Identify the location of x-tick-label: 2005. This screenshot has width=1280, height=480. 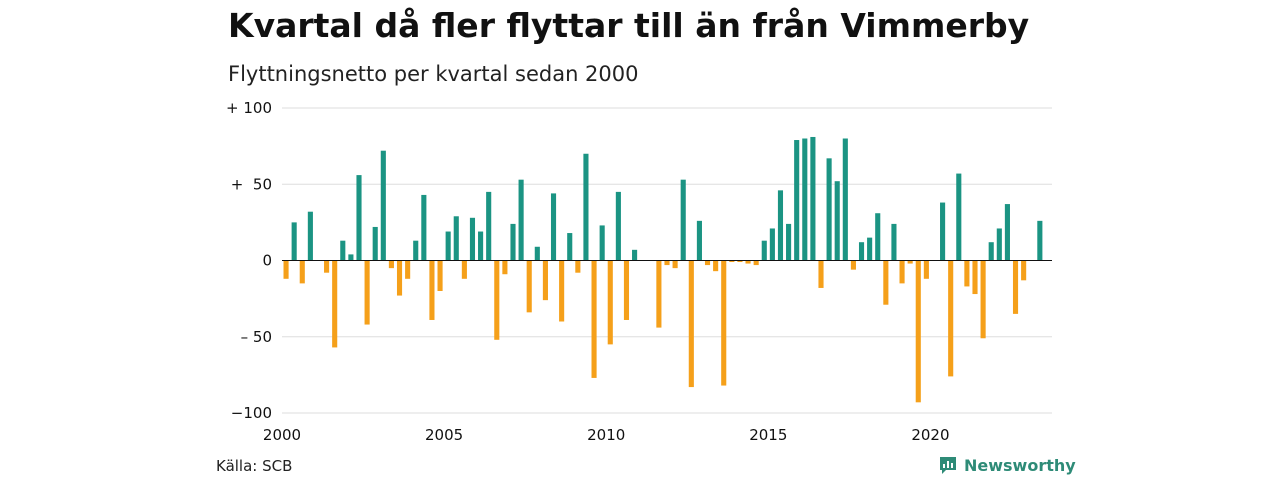
(444, 435).